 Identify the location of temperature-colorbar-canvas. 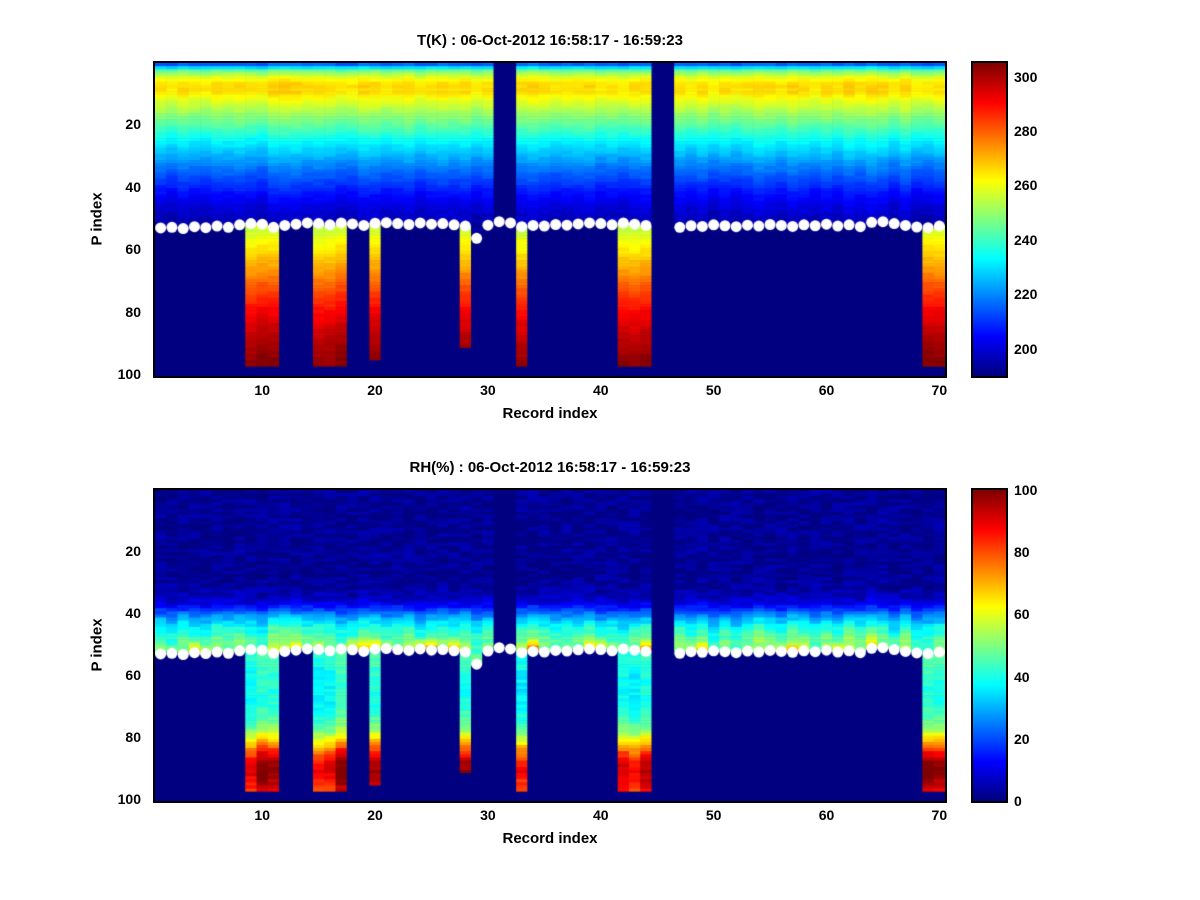
(989, 219).